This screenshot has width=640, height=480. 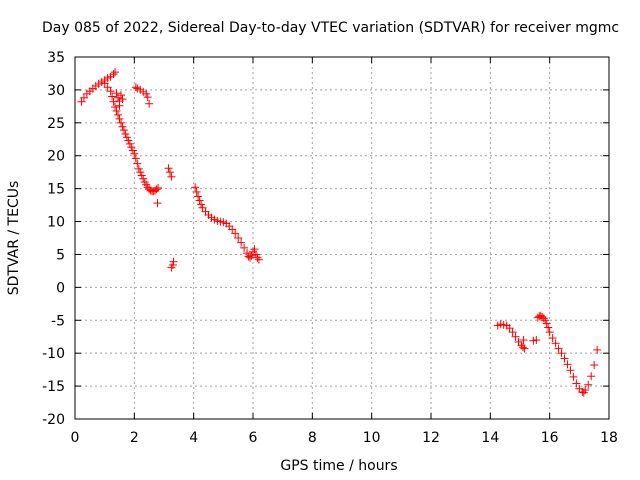 What do you see at coordinates (53, 387) in the screenshot?
I see `y-tick-label: -15` at bounding box center [53, 387].